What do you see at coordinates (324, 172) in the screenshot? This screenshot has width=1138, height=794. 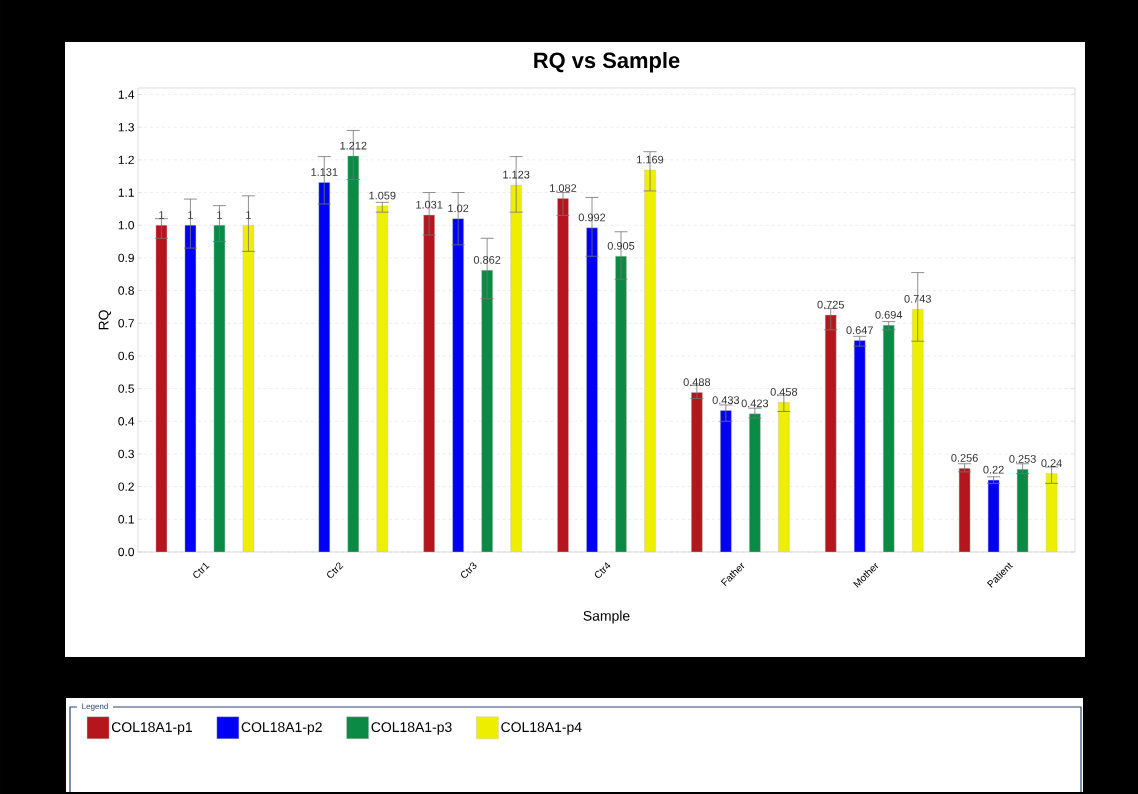 I see `data-label: 1.131` at bounding box center [324, 172].